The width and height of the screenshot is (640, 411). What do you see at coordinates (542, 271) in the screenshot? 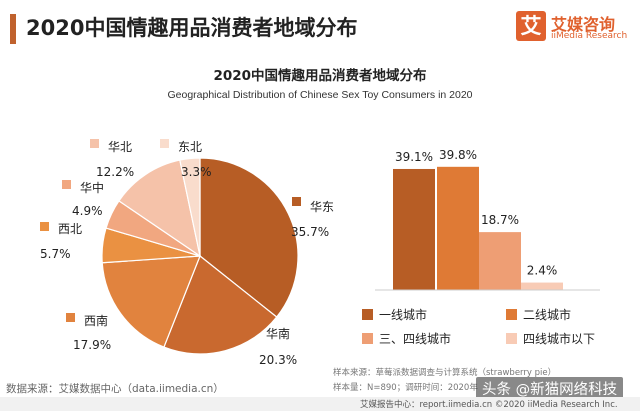
I see `bar-value-label: 2.4%` at bounding box center [542, 271].